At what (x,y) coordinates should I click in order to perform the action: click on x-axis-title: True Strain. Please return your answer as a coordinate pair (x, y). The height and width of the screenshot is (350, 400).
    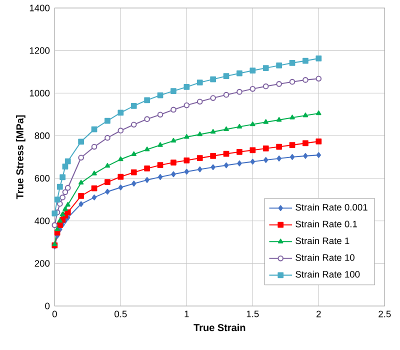
    Looking at the image, I should click on (220, 328).